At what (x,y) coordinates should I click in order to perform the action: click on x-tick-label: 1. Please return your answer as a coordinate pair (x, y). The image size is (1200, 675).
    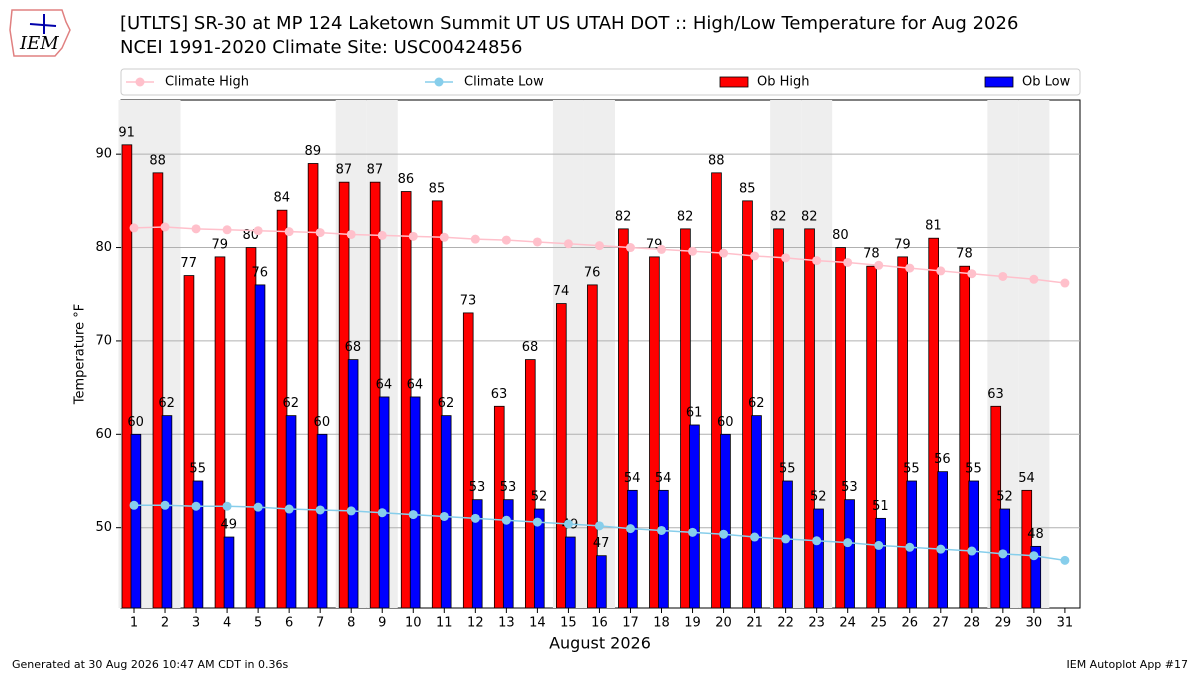
    Looking at the image, I should click on (134, 623).